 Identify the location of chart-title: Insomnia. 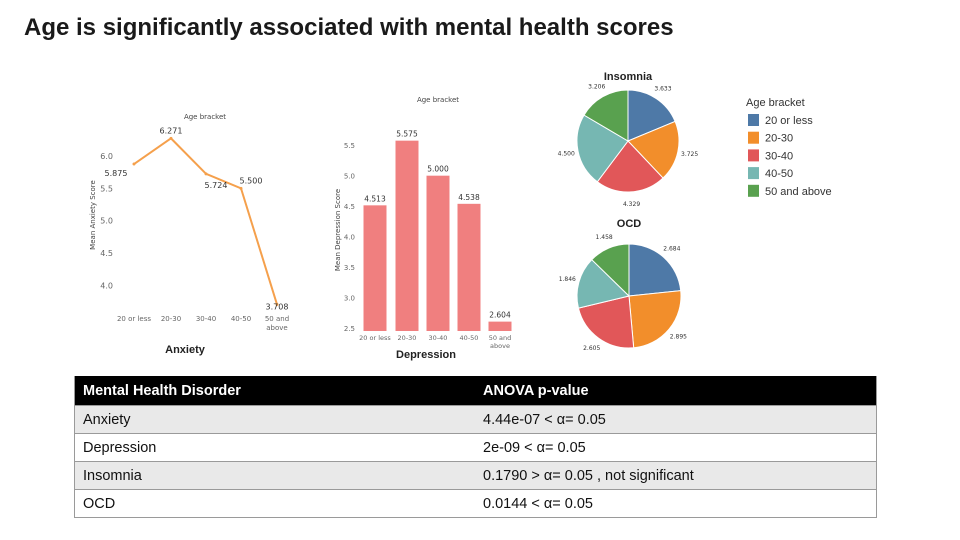
(628, 77).